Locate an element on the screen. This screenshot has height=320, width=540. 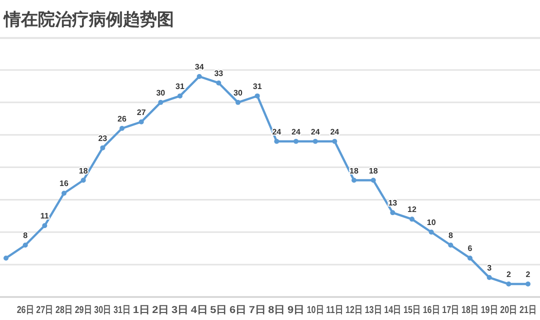
xtick: 18日 is located at coordinates (472, 310).